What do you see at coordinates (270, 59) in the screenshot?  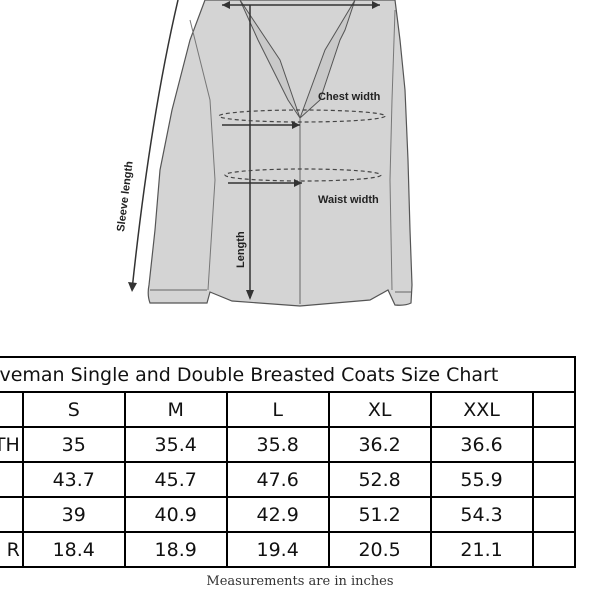 I see `left-lapel` at bounding box center [270, 59].